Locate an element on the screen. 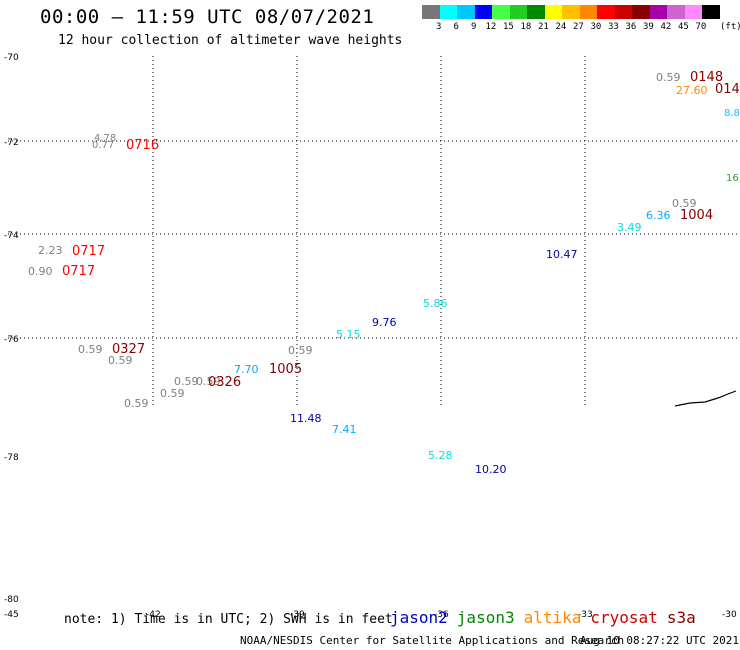 The width and height of the screenshot is (740, 650). wave-height-label: 10.47 is located at coordinates (562, 254).